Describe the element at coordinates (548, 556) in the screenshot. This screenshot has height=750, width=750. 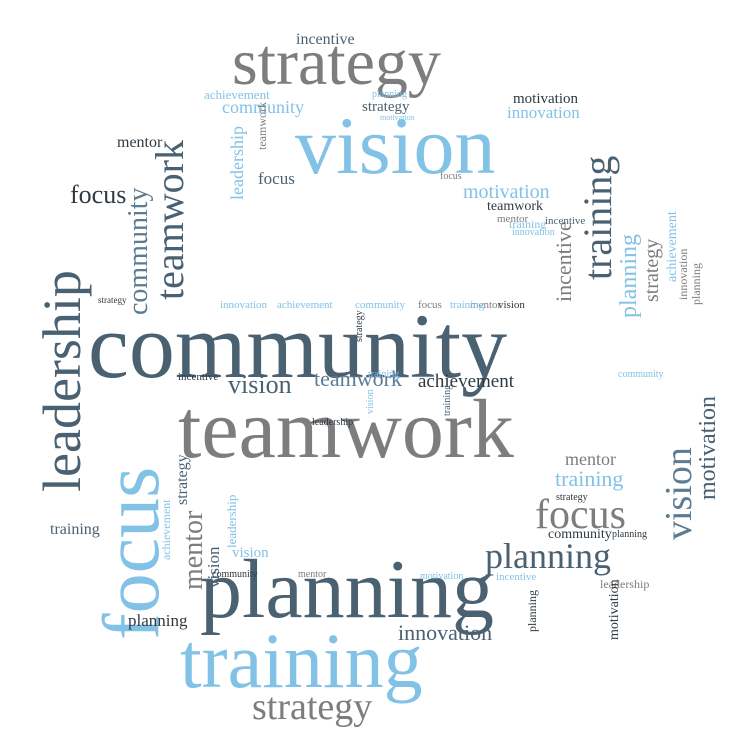
I see `word-planning-lower-right: planning` at that location.